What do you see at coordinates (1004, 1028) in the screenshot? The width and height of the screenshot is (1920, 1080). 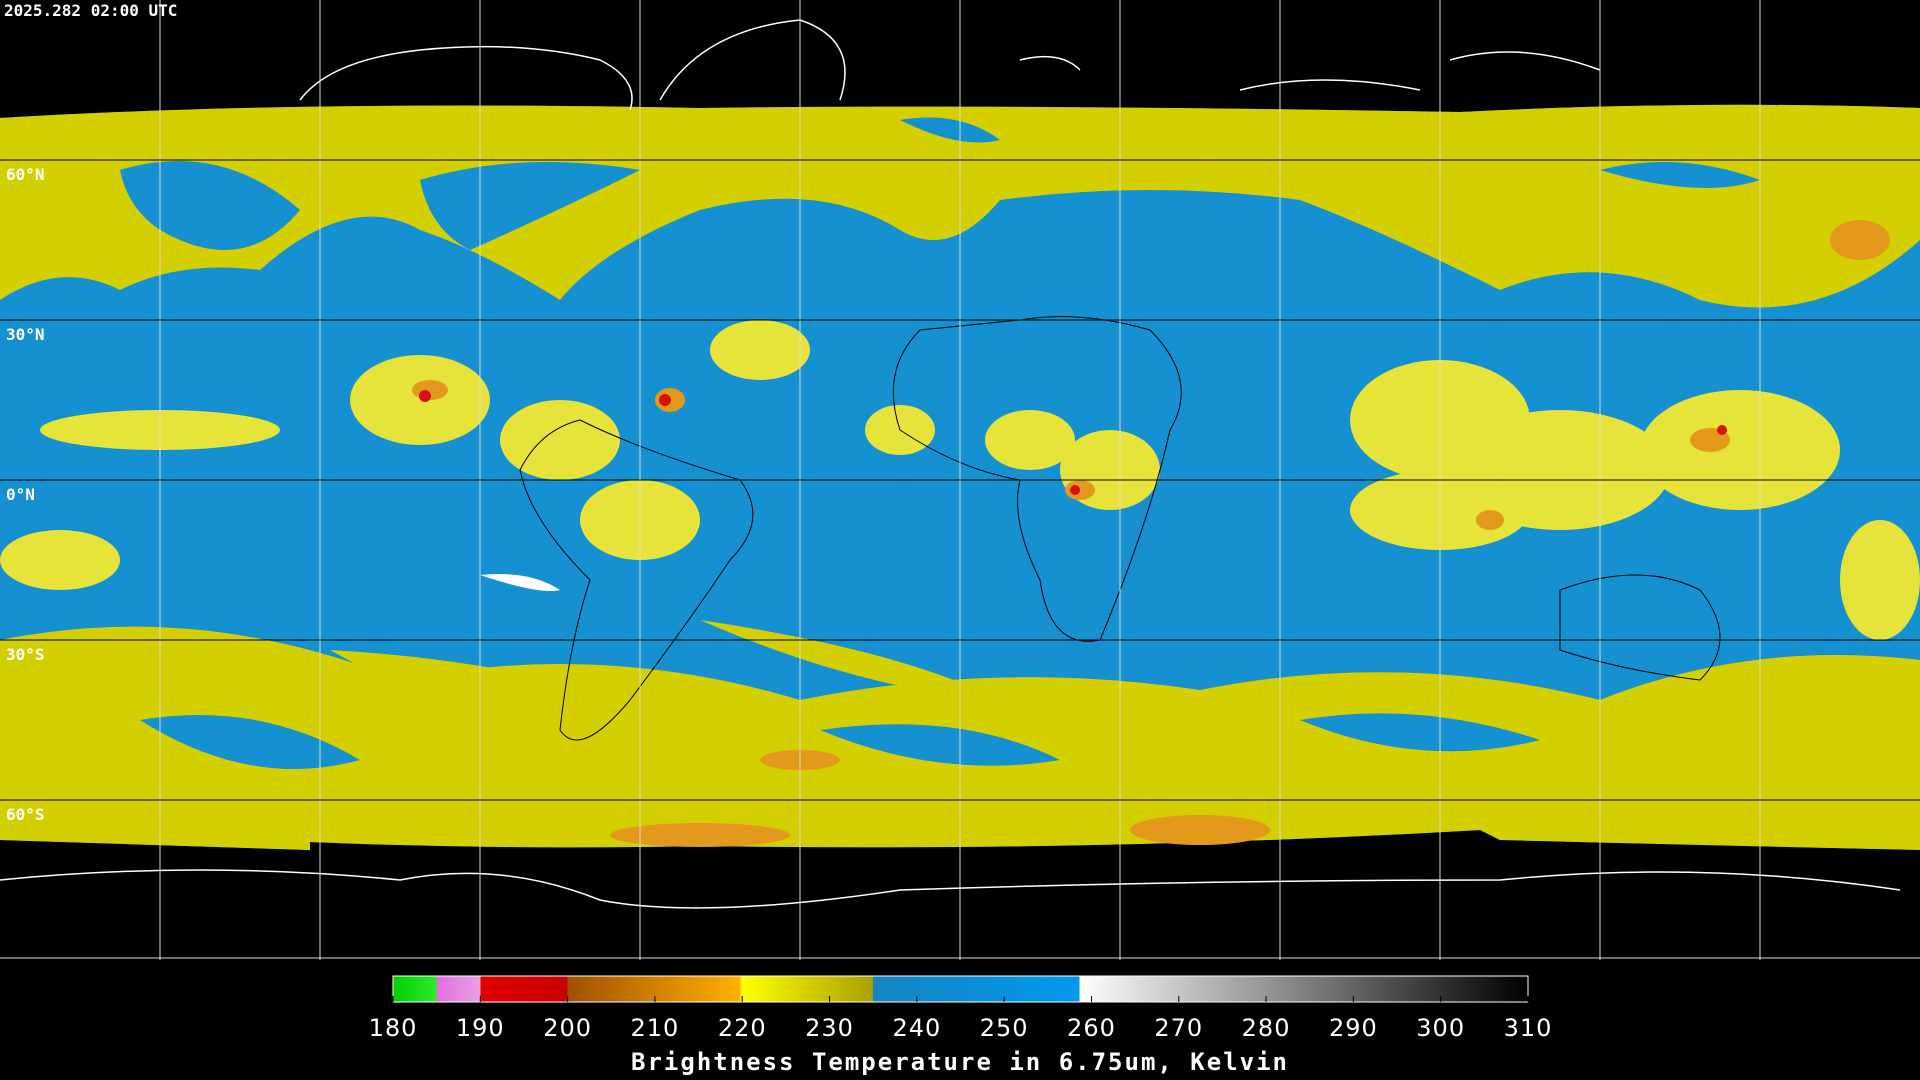 I see `colorbar-tick-label: 250` at bounding box center [1004, 1028].